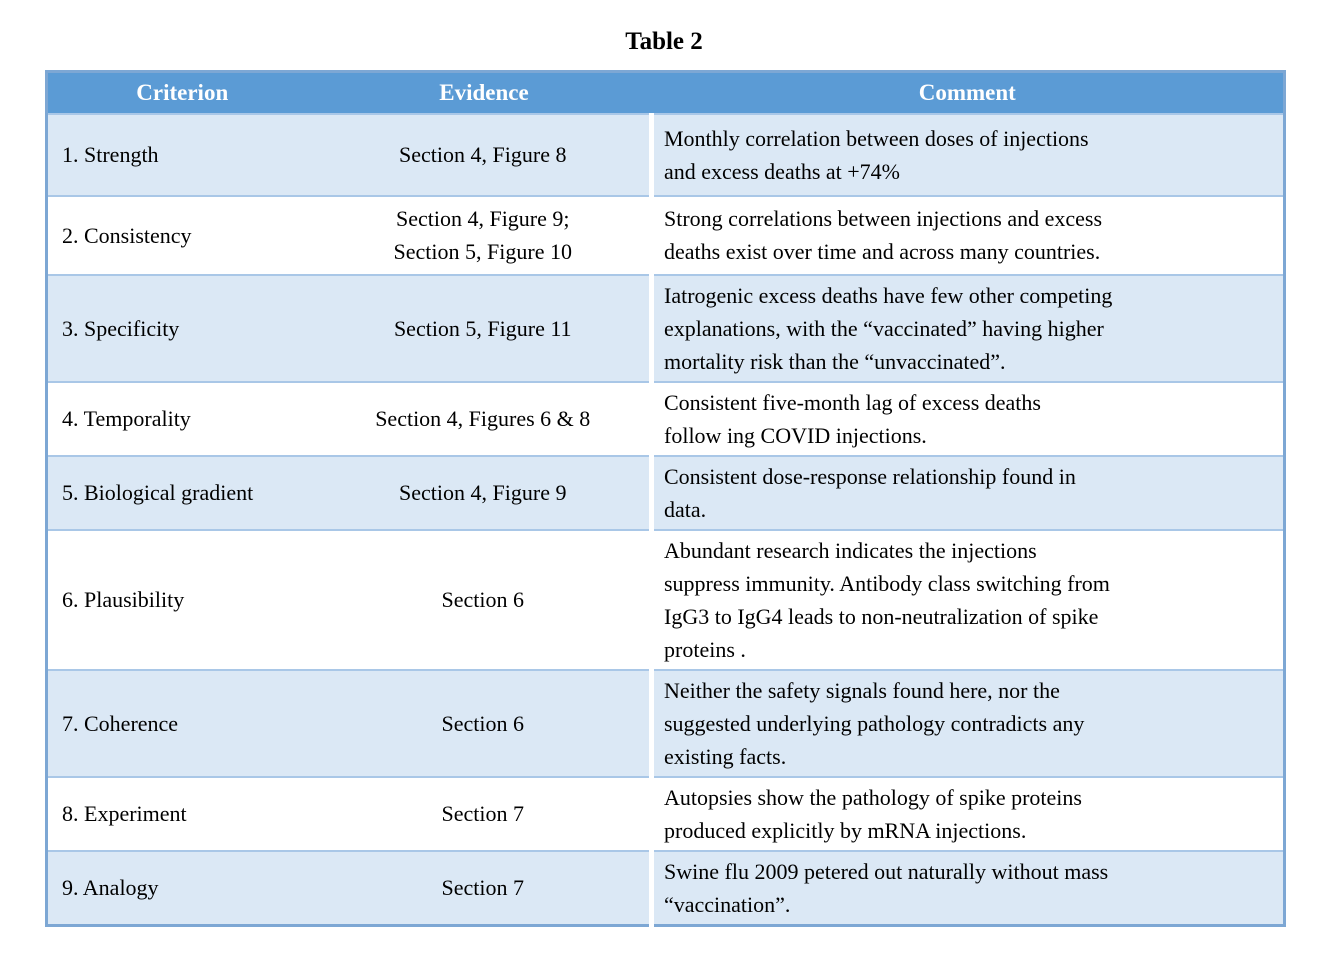 The image size is (1344, 960). Describe the element at coordinates (121, 328) in the screenshot. I see `criterion-cell: 3. Specificity` at that location.